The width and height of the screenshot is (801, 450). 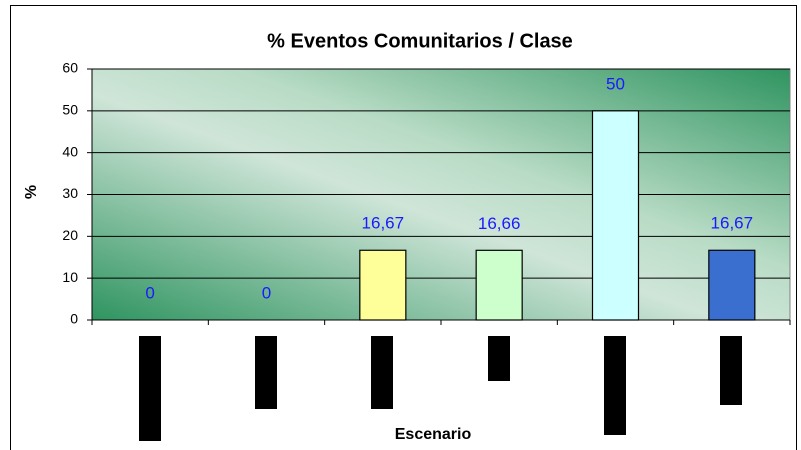 I want to click on y-axis-label: %, so click(x=31, y=192).